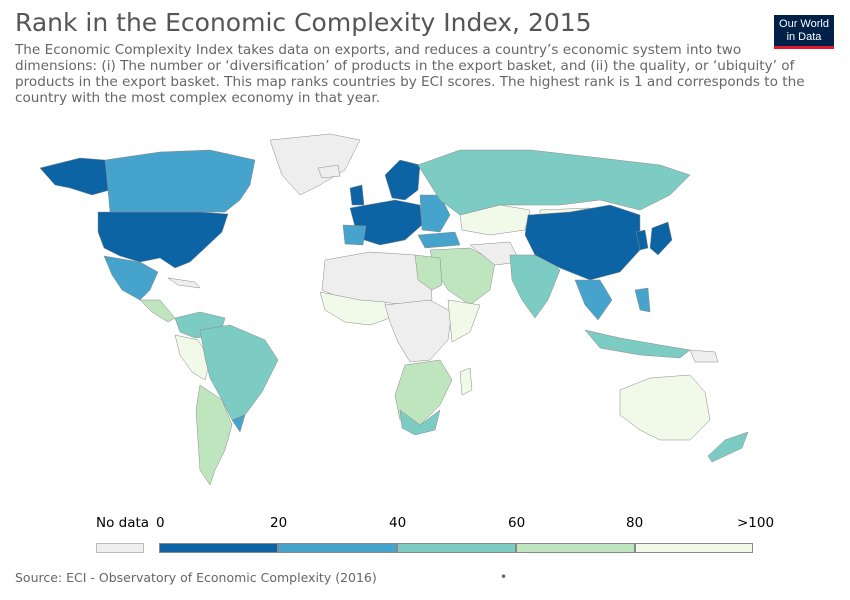 The width and height of the screenshot is (850, 600). What do you see at coordinates (357, 195) in the screenshot?
I see `region-uk` at bounding box center [357, 195].